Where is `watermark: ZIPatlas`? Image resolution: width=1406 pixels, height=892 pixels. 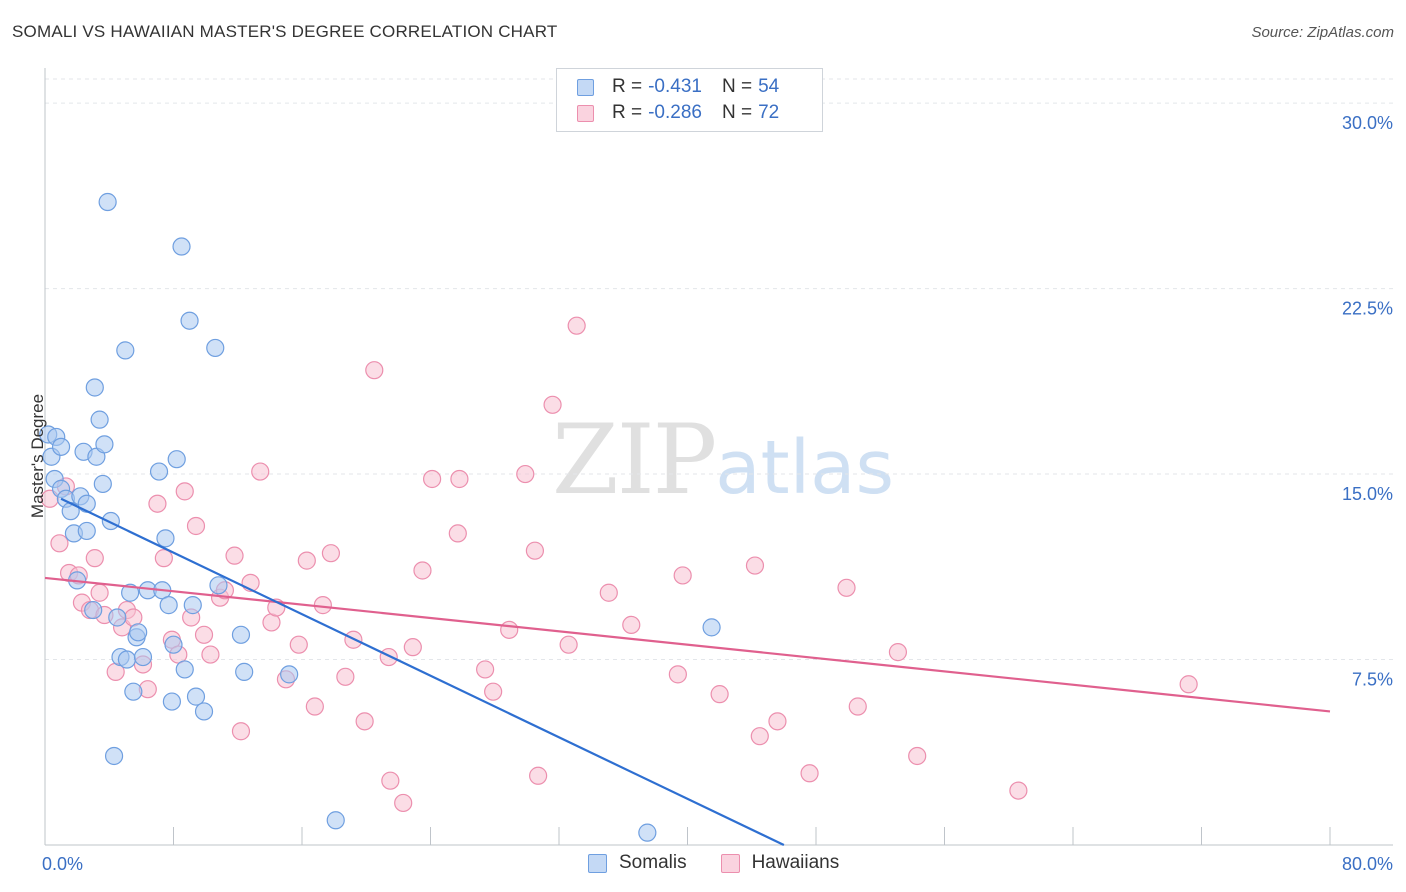 watermark: ZIPatlas is located at coordinates (723, 460).